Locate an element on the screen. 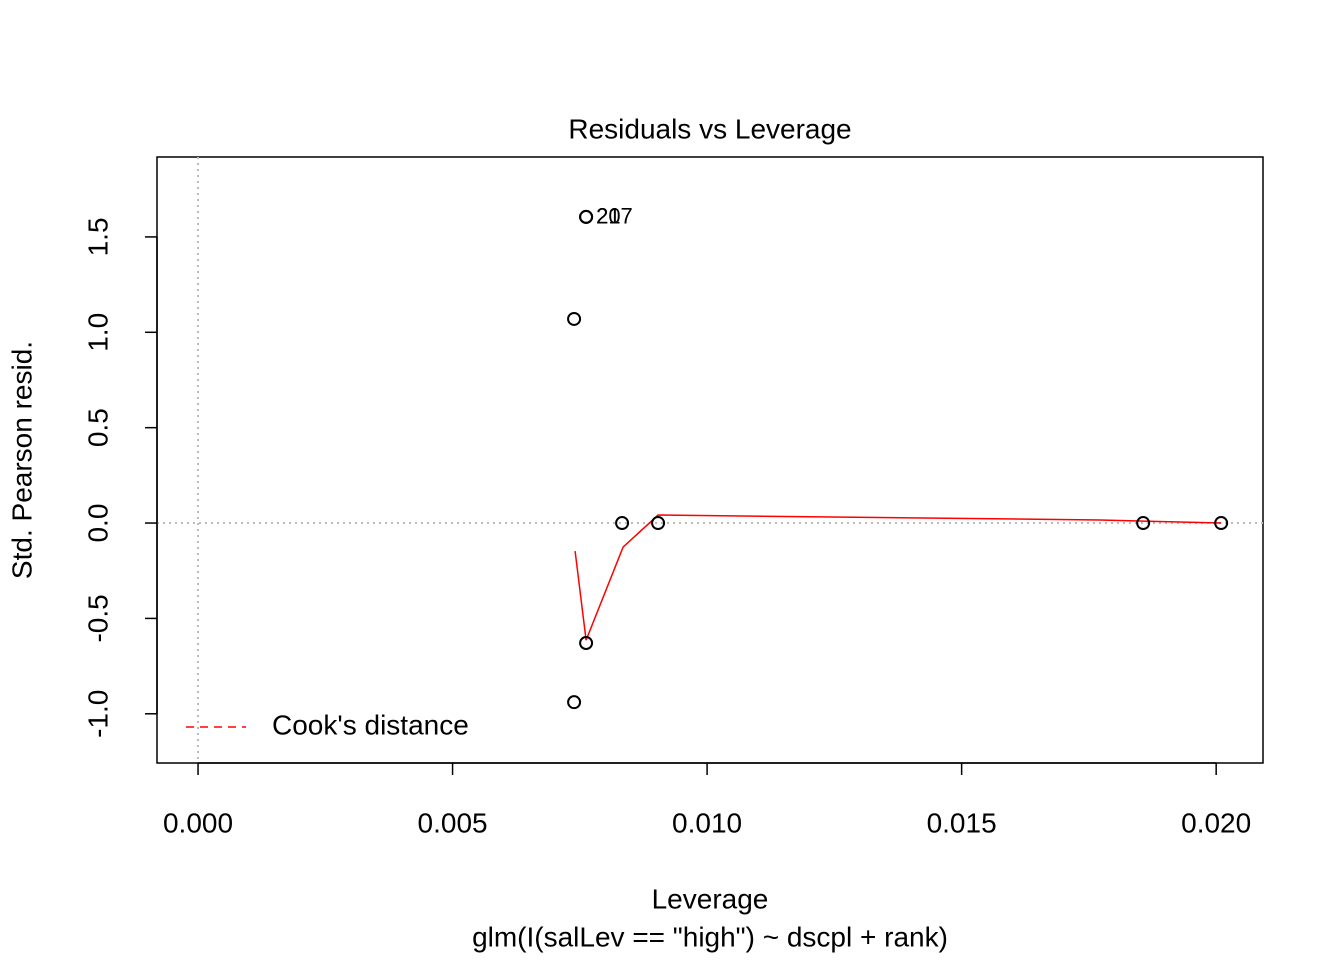 Image resolution: width=1344 pixels, height=965 pixels. legend-label: Cook's distance is located at coordinates (370, 724).